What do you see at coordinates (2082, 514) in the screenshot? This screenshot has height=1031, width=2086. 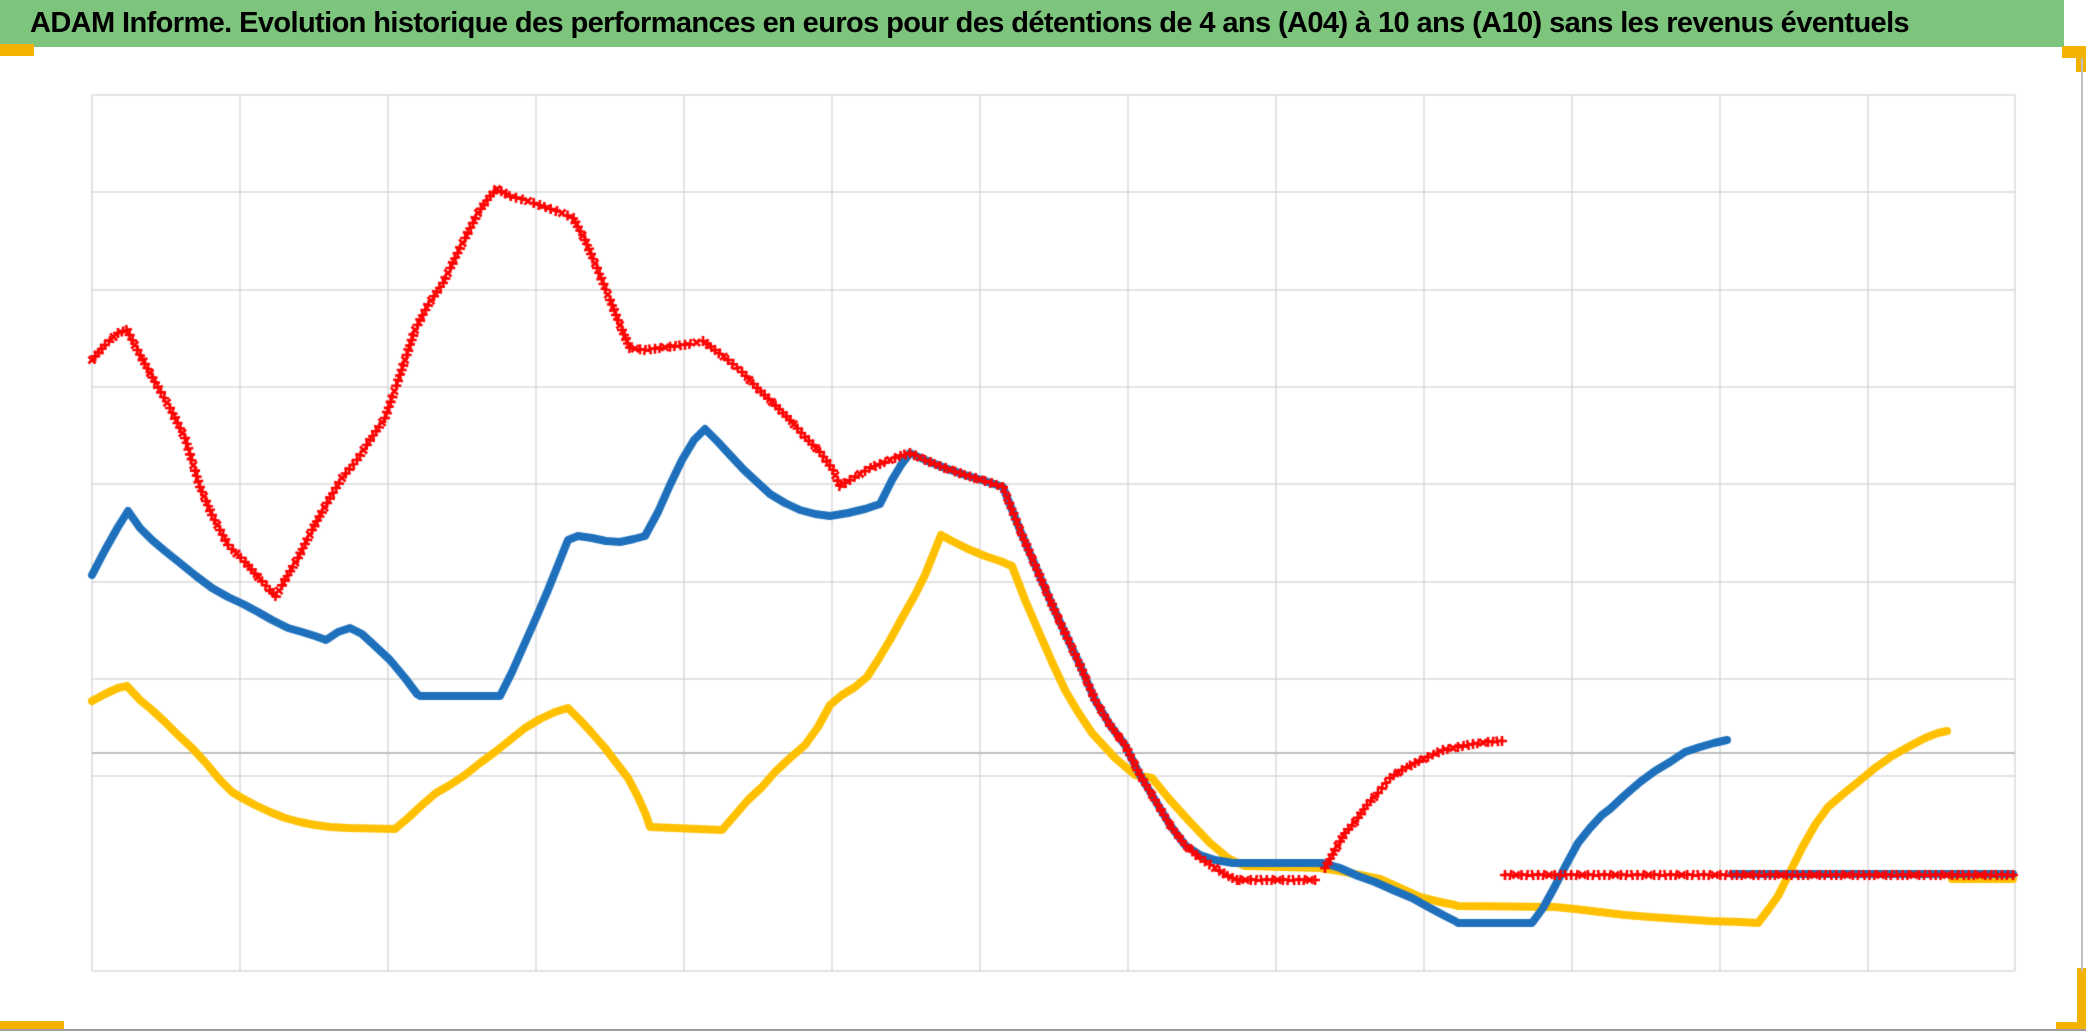 I see `right-edge-rule` at bounding box center [2082, 514].